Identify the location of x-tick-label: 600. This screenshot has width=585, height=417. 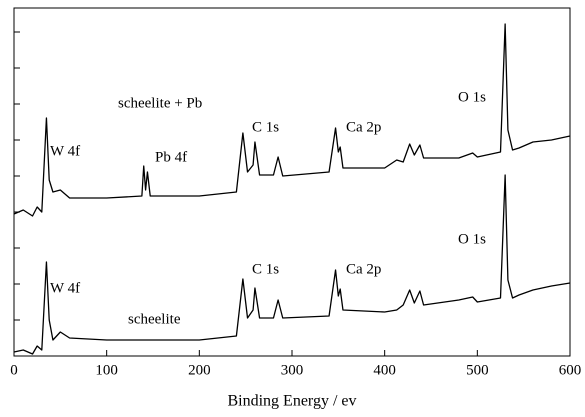
(570, 370).